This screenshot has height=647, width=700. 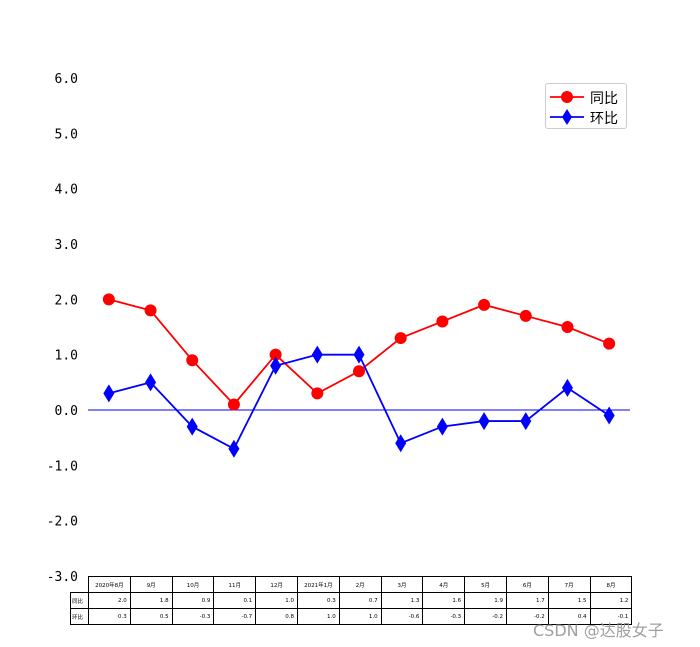 What do you see at coordinates (402, 584) in the screenshot?
I see `table-header-cell: 3月` at bounding box center [402, 584].